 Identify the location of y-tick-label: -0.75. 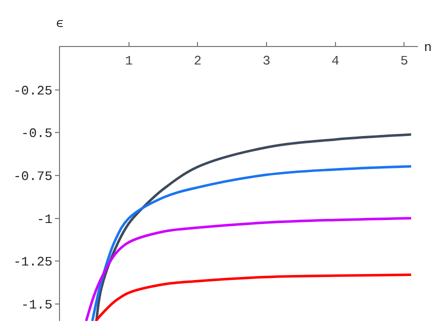
(32, 176).